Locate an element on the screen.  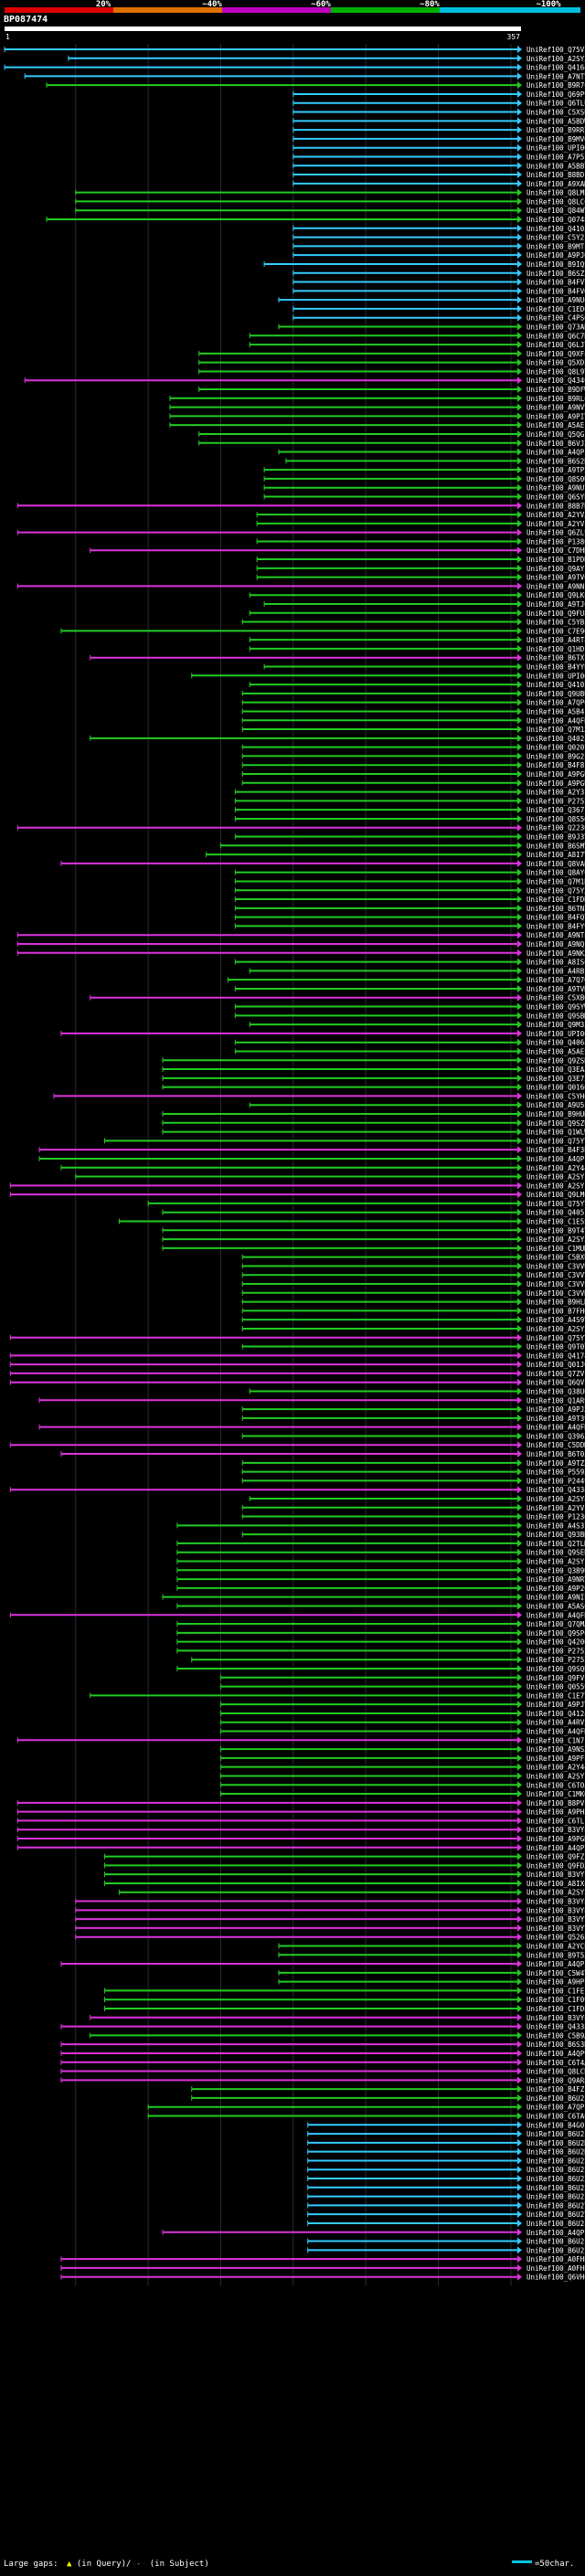
hit-row: UniRef100_C5YH63 is located at coordinates (319, 1096).